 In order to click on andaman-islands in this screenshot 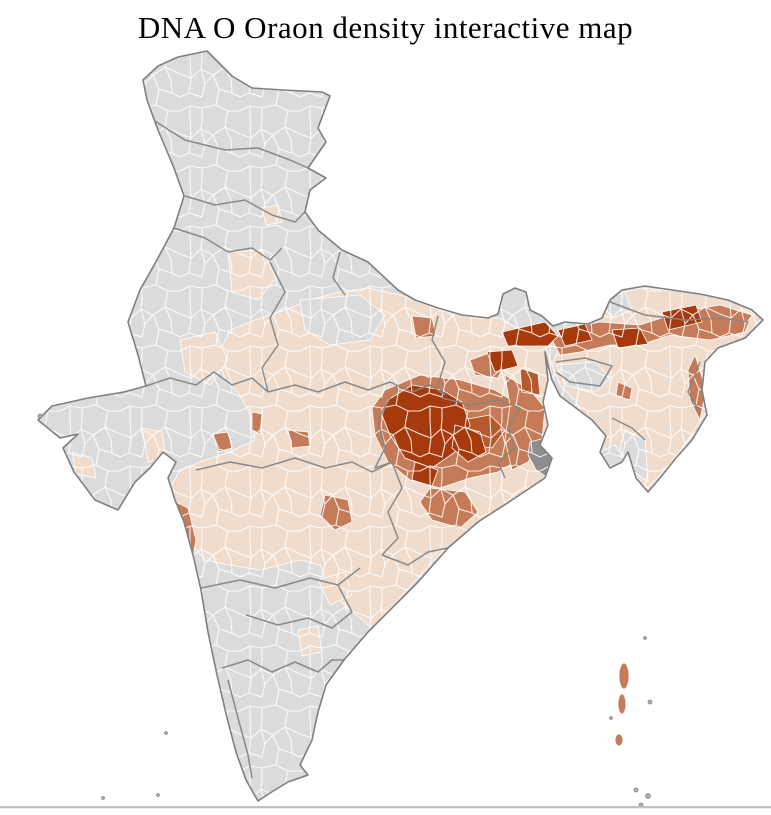, I will do `click(622, 704)`.